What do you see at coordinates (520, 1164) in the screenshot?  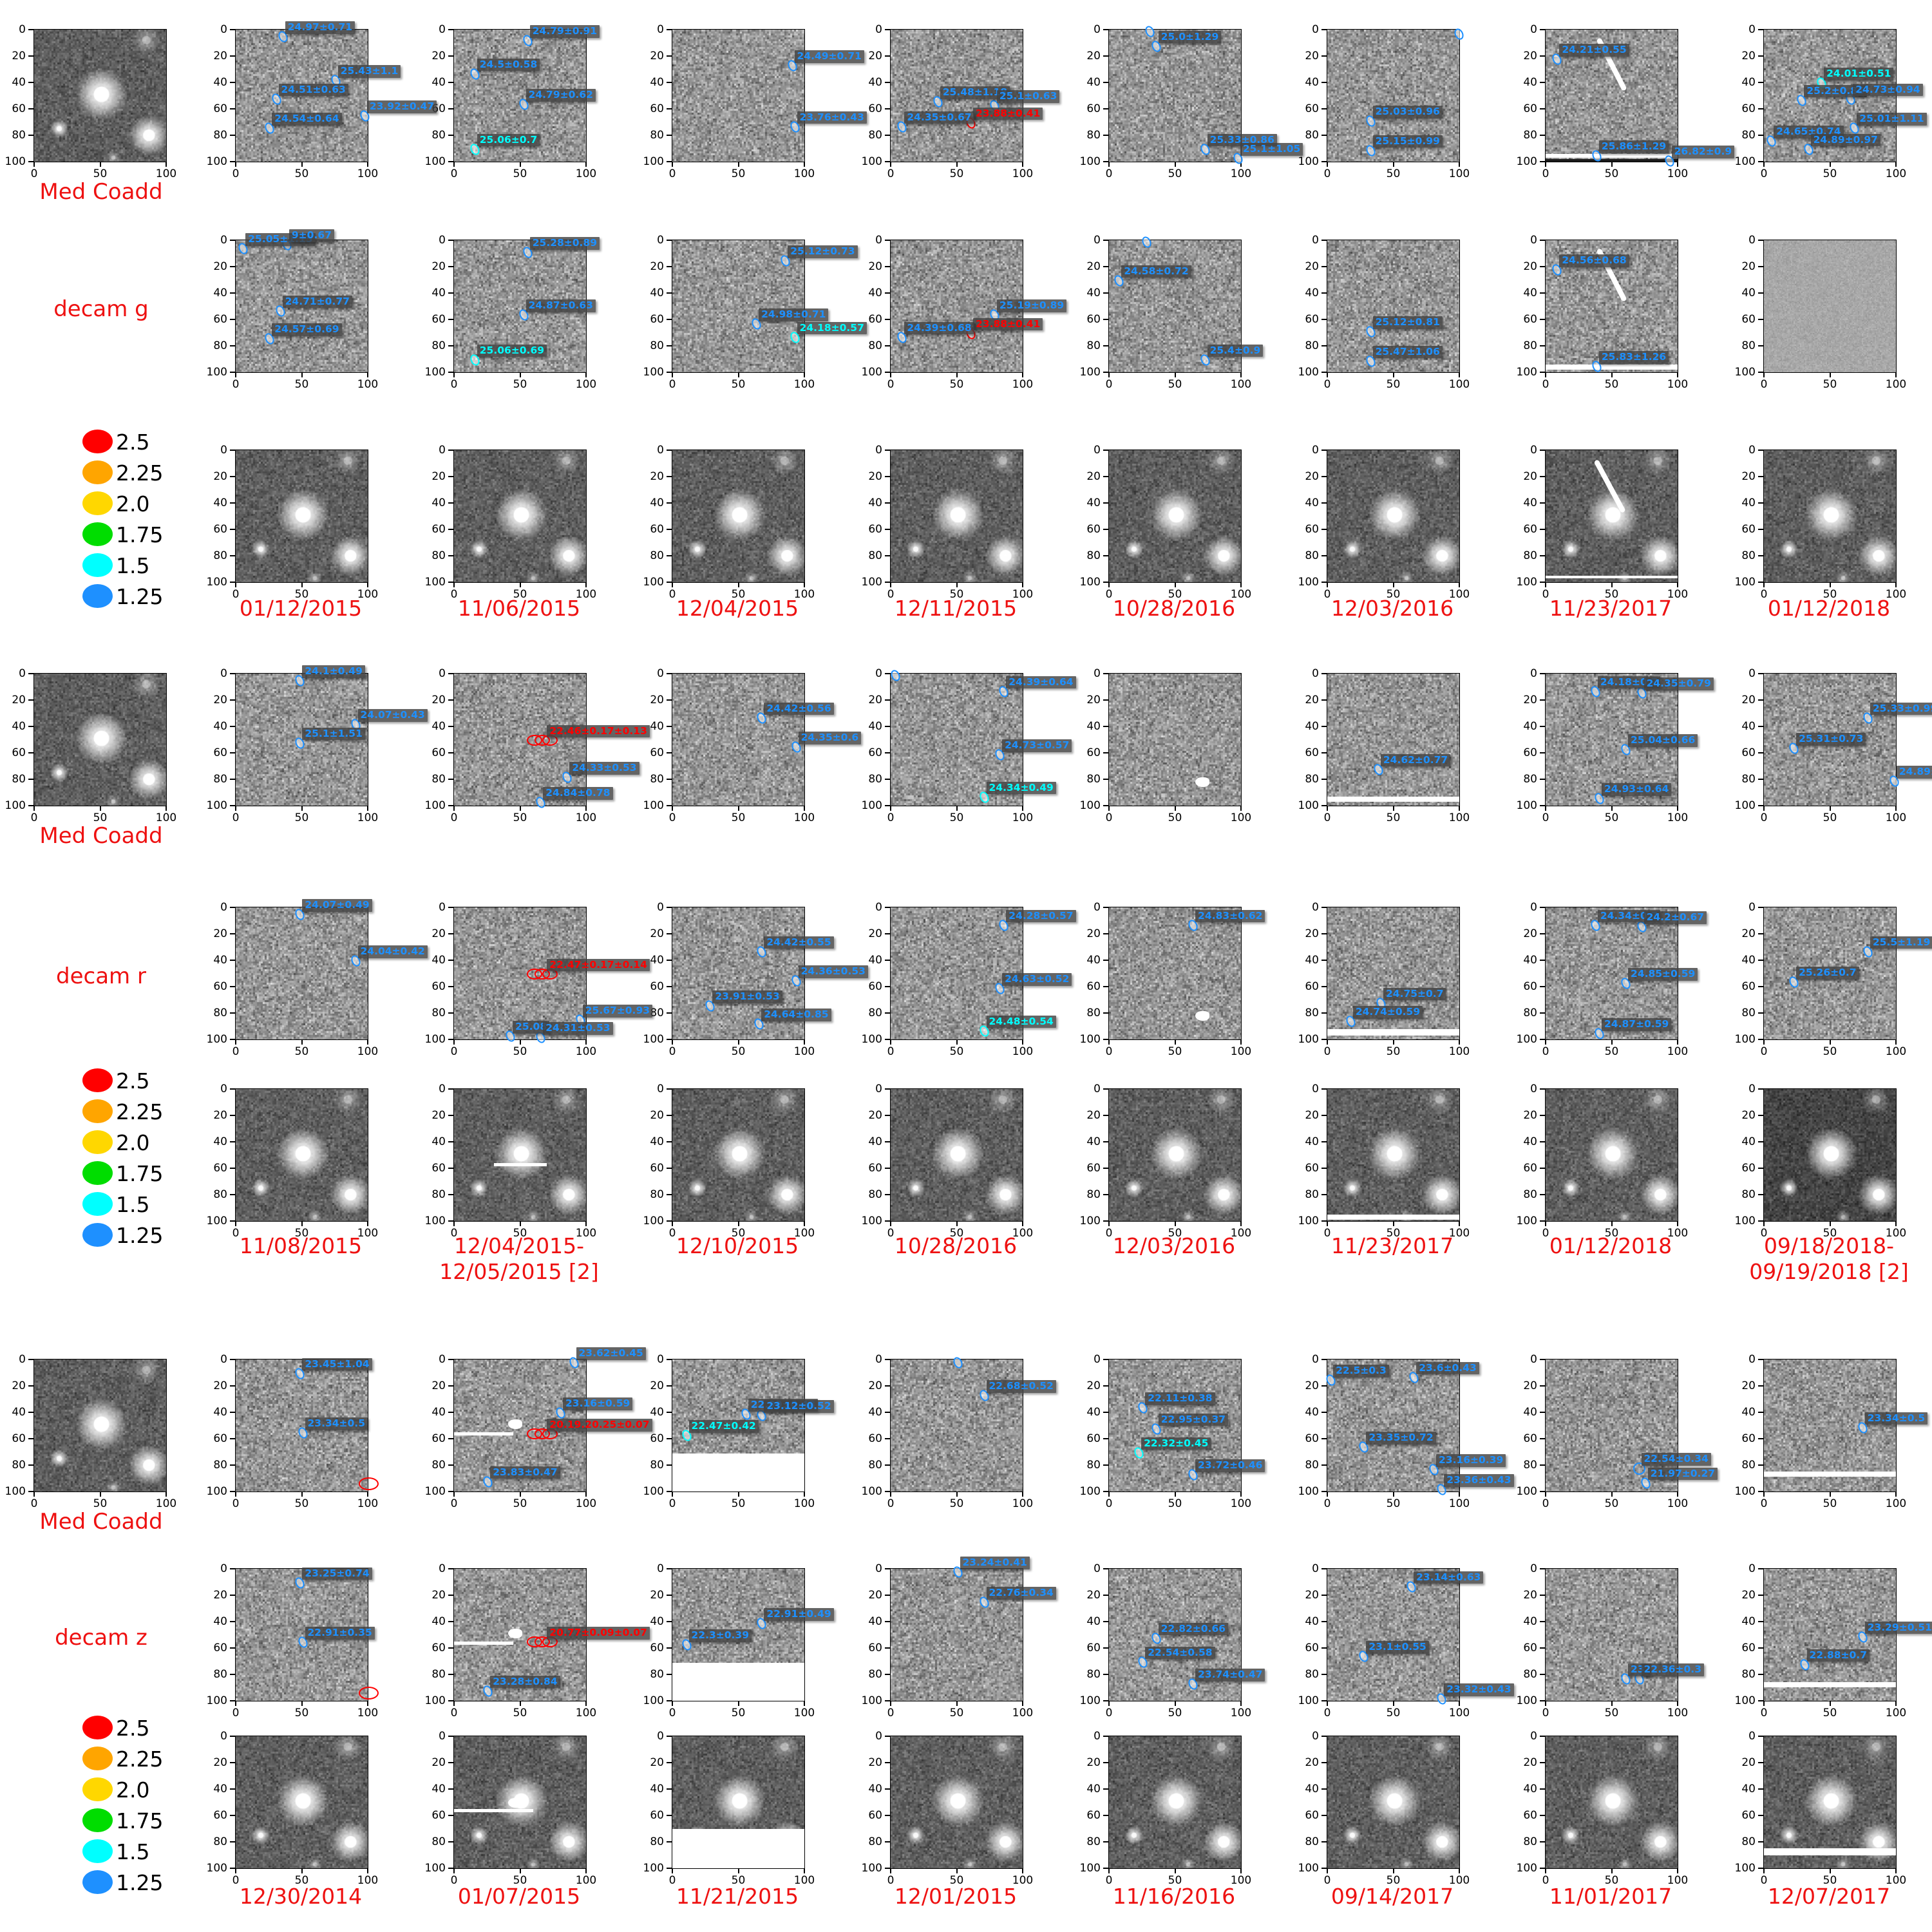 I see `masked-line` at bounding box center [520, 1164].